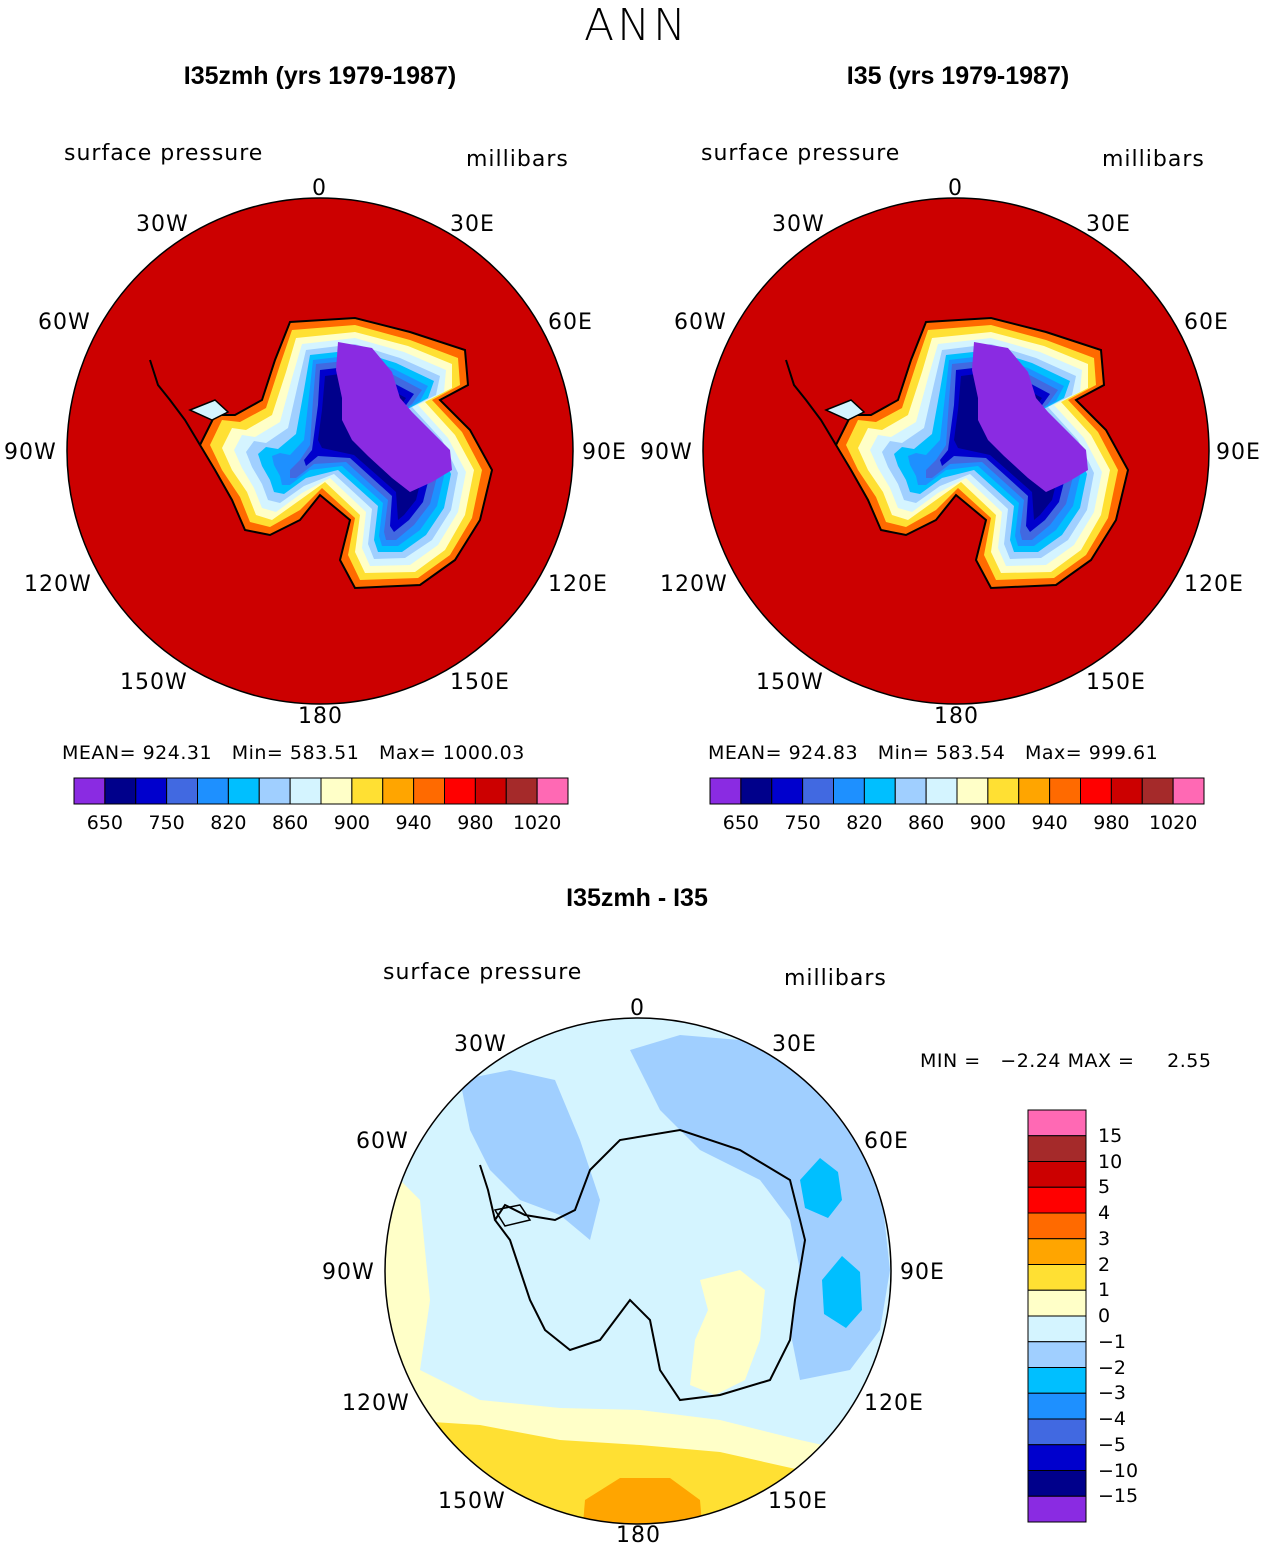 The image size is (1273, 1550). I want to click on diff-stats: MIN = −2.24 MAX = 2.55, so click(1065, 1061).